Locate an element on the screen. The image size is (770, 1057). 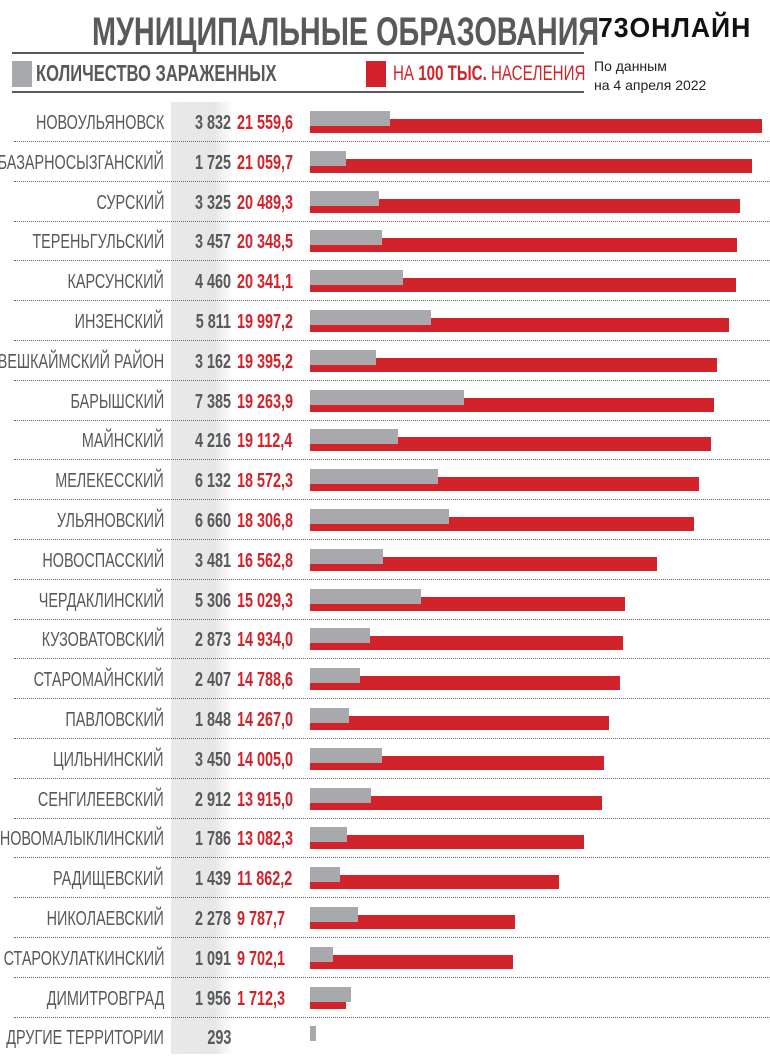
category-label: КАРСУНСКИЙ is located at coordinates (115, 282).